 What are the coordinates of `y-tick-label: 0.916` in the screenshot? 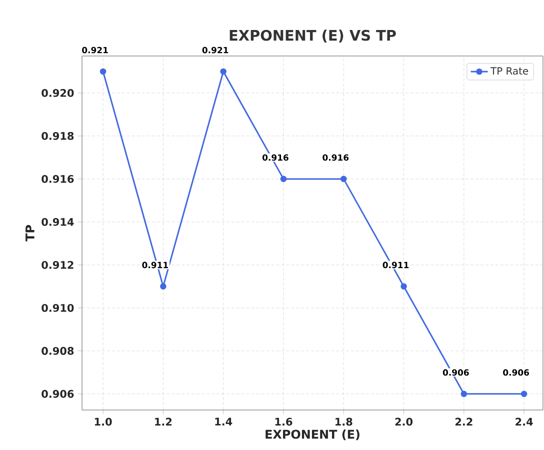 It's located at (58, 178).